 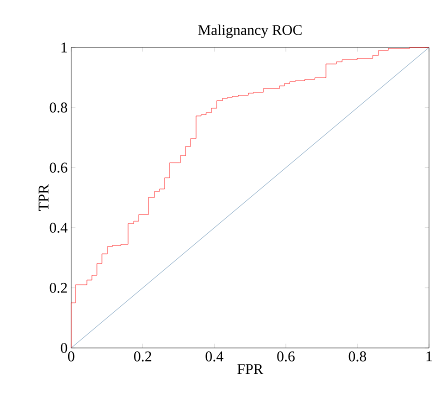 What do you see at coordinates (429, 356) in the screenshot?
I see `x-tick-label: 1` at bounding box center [429, 356].